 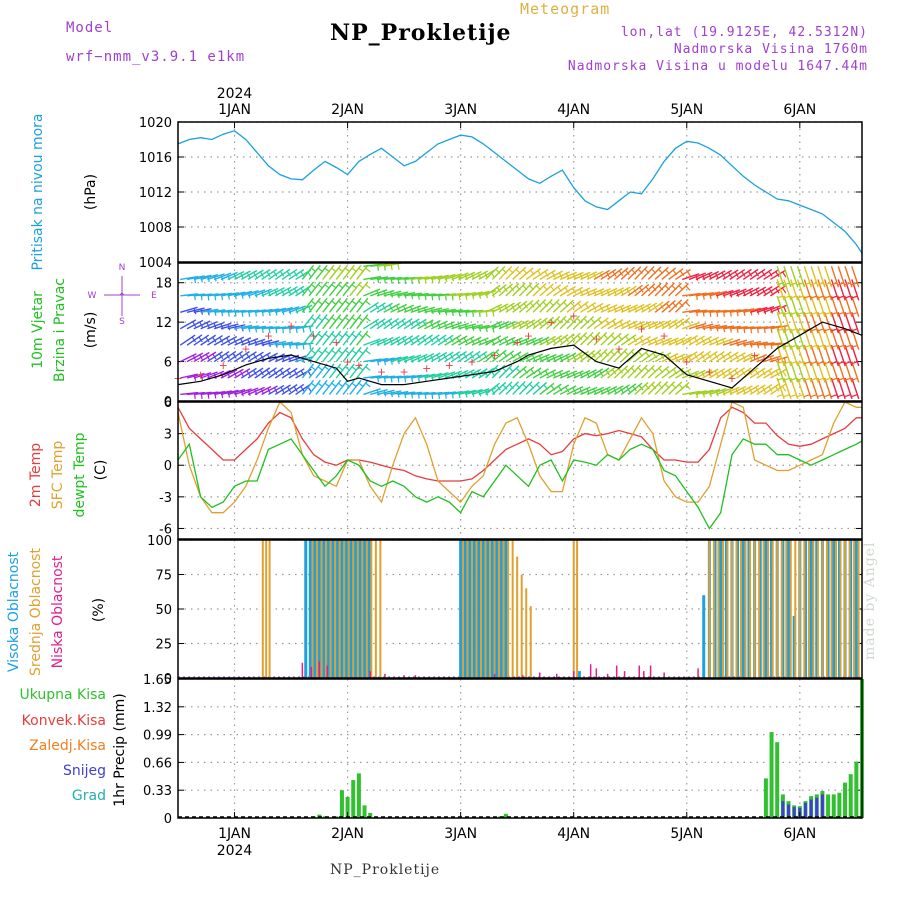 I want to click on mid-cloud-axis-title: Srednja Oblacnost, so click(x=36, y=612).